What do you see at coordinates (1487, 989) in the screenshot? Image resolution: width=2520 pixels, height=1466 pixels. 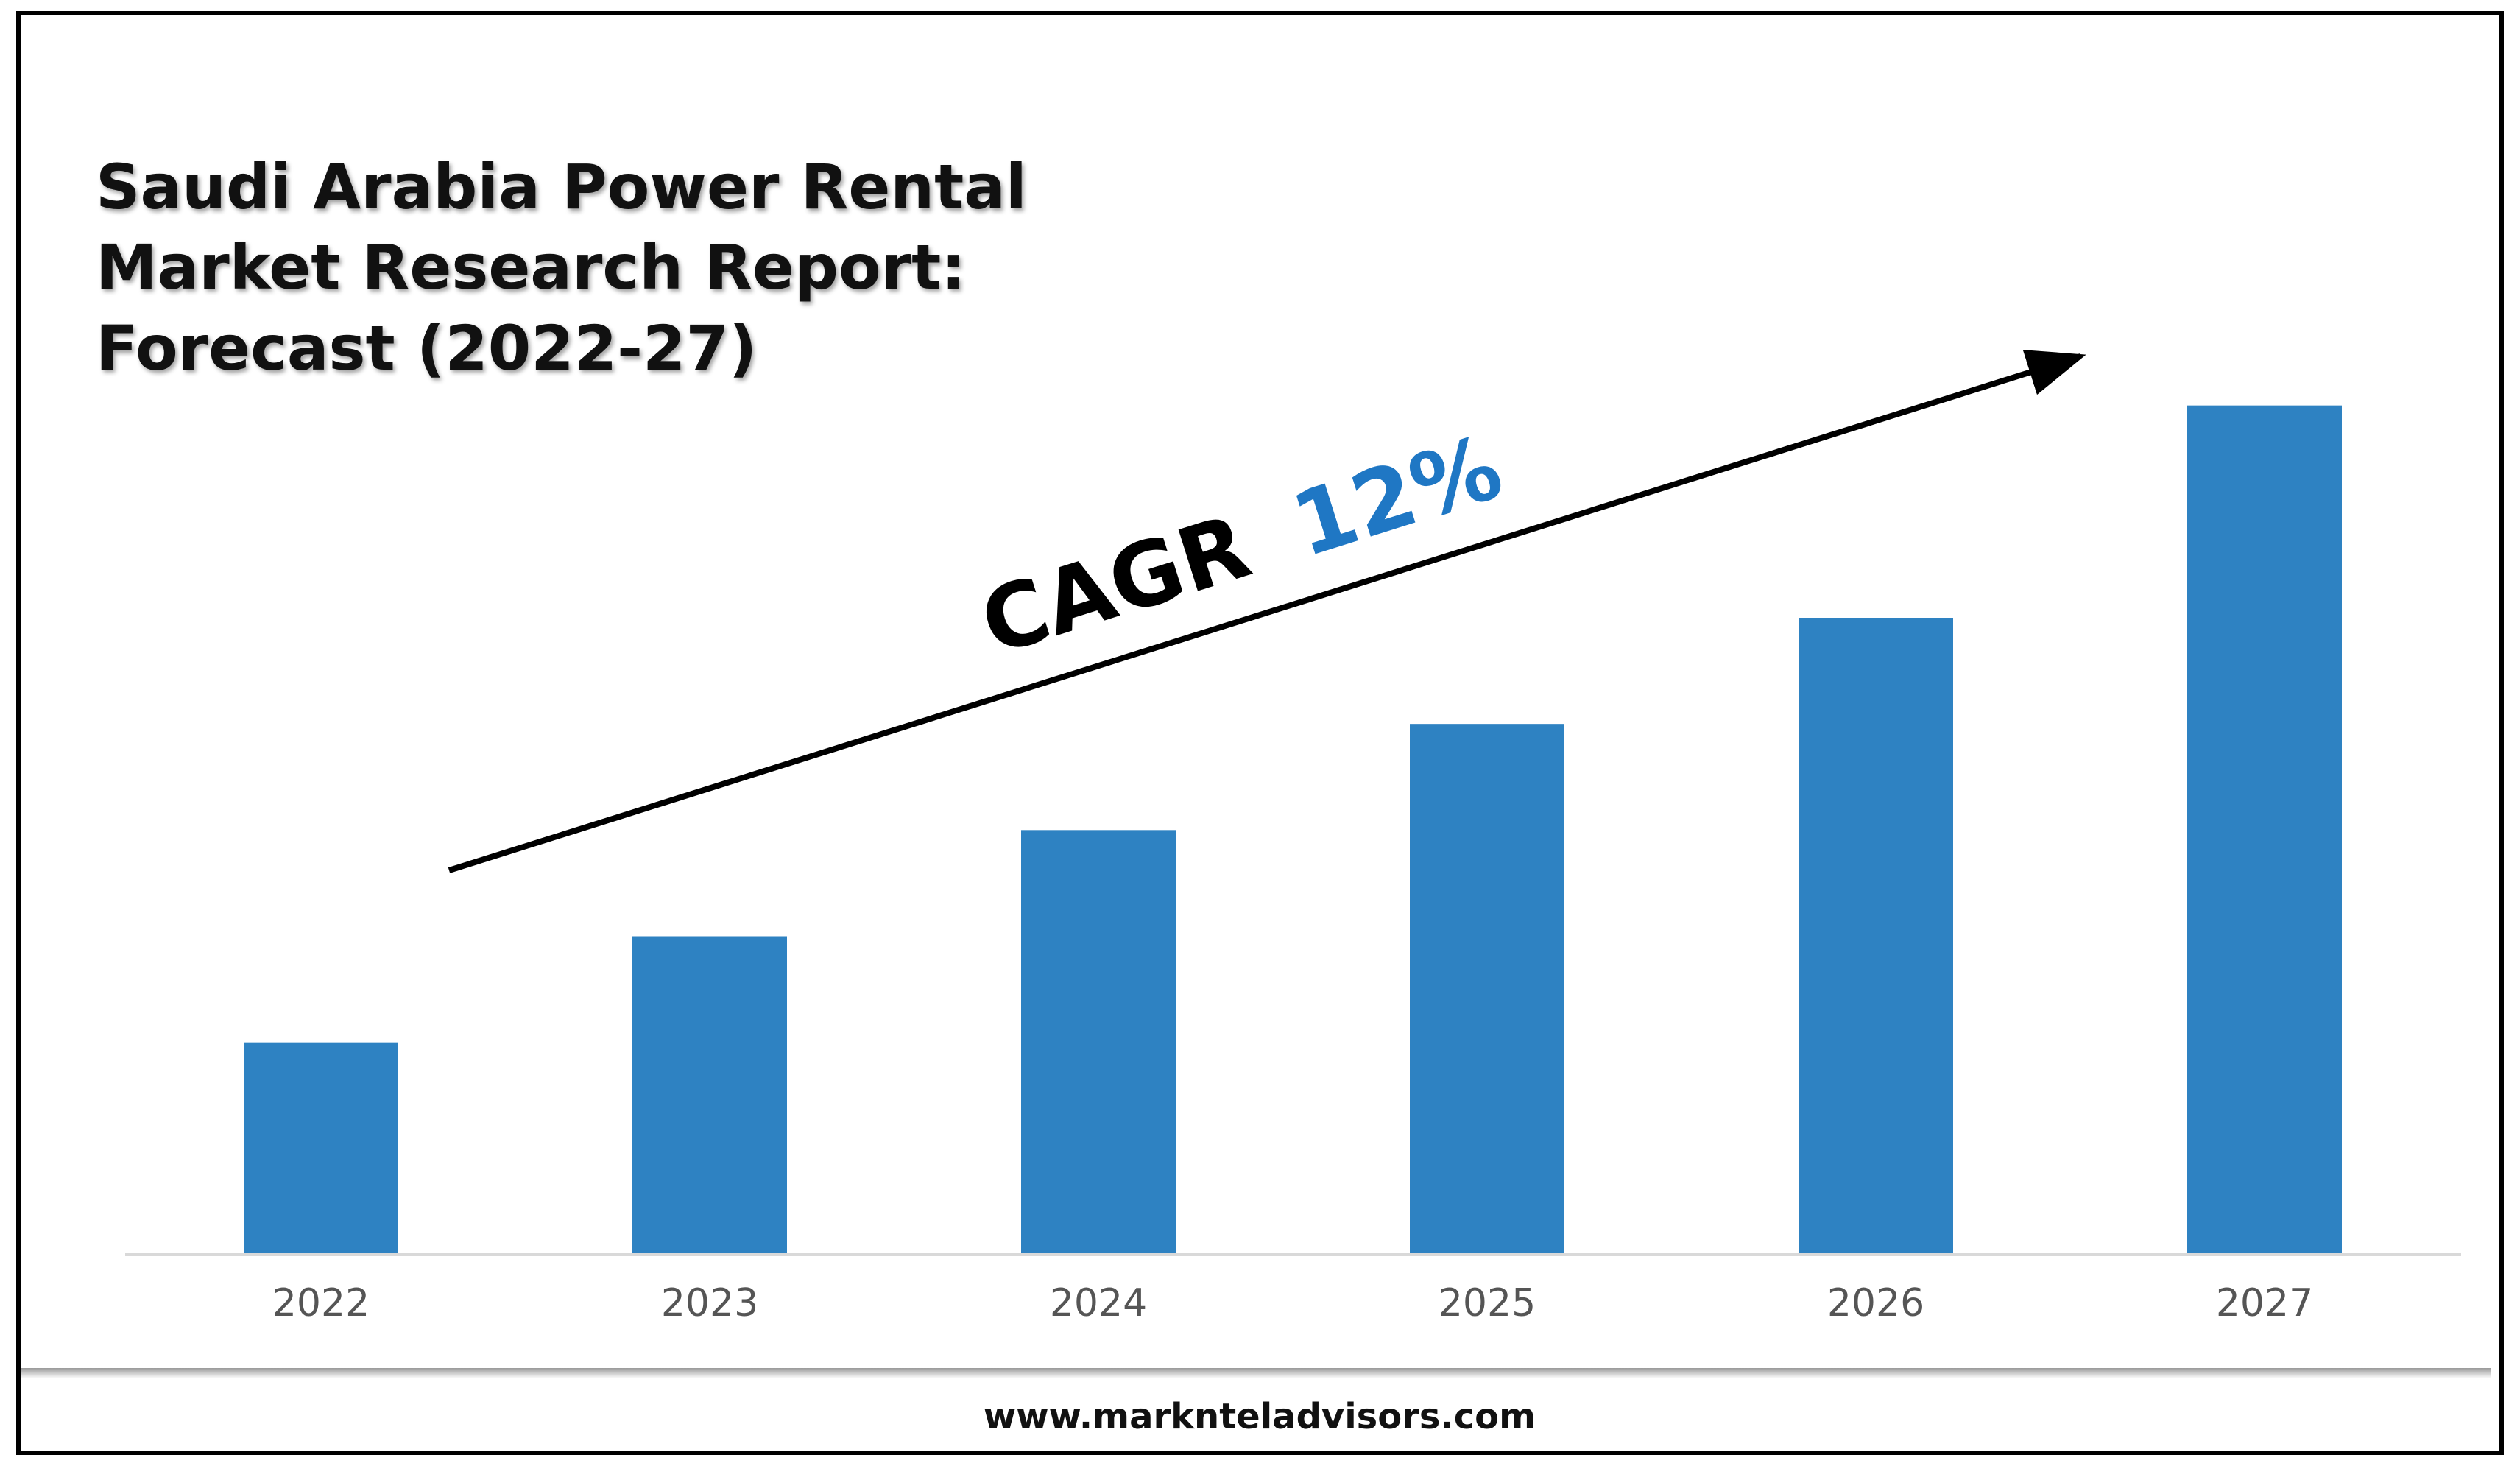 I see `bar-2025` at bounding box center [1487, 989].